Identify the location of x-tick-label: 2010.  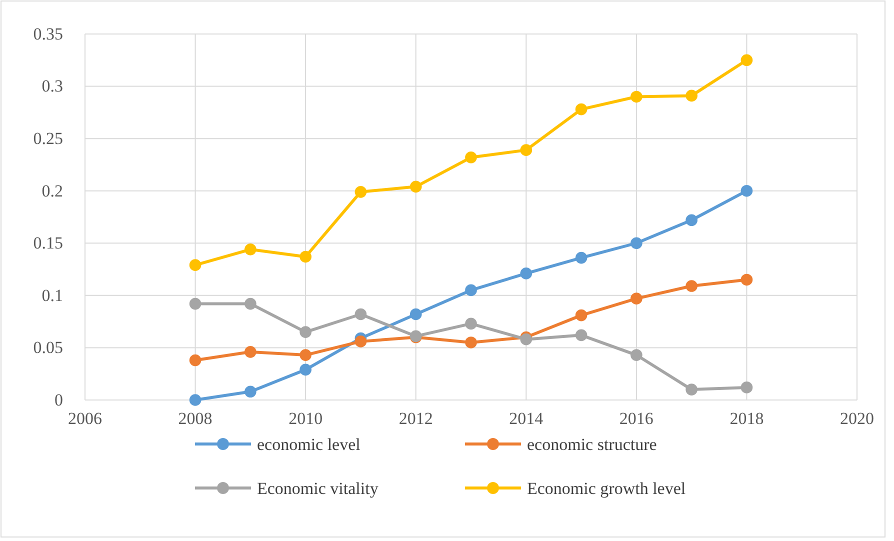
(305, 418).